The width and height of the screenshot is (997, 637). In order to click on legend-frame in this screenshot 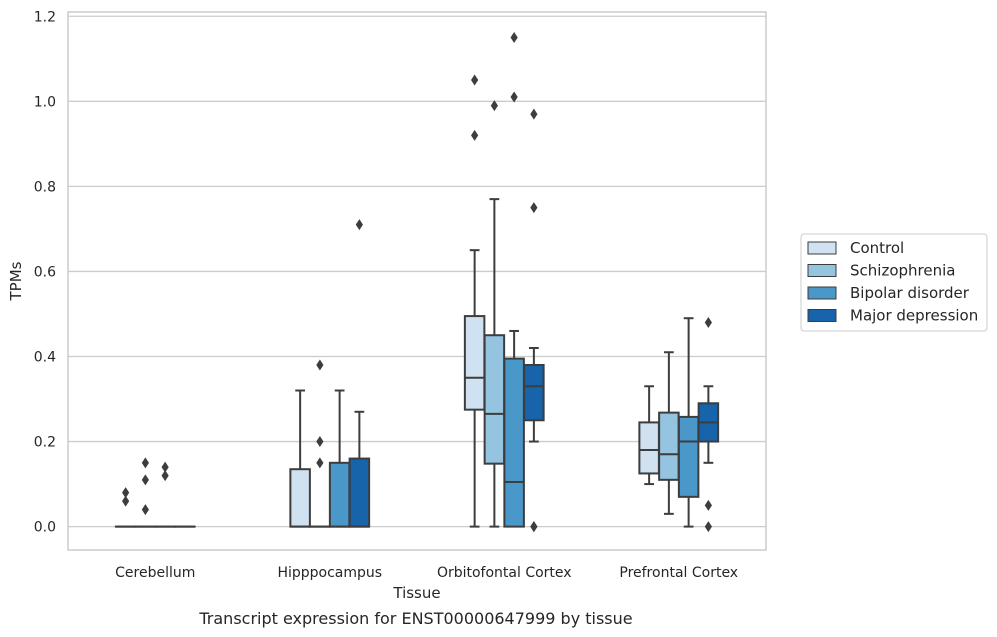, I will do `click(894, 282)`.